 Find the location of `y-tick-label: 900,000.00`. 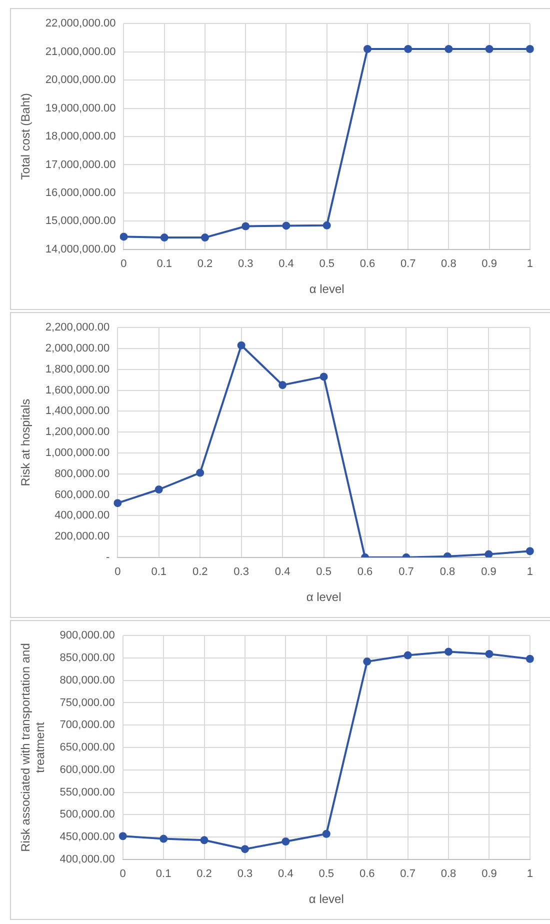

y-tick-label: 900,000.00 is located at coordinates (87, 636).